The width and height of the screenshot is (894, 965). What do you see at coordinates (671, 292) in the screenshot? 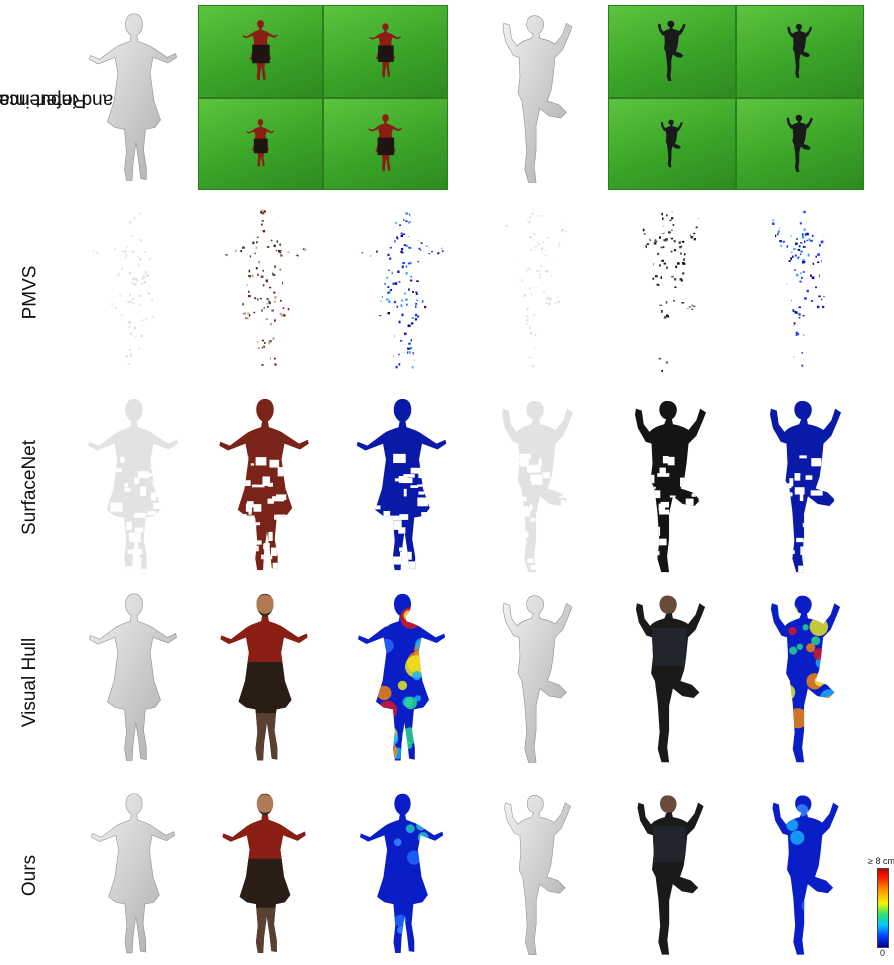
I see `result-pmvs-col5` at bounding box center [671, 292].